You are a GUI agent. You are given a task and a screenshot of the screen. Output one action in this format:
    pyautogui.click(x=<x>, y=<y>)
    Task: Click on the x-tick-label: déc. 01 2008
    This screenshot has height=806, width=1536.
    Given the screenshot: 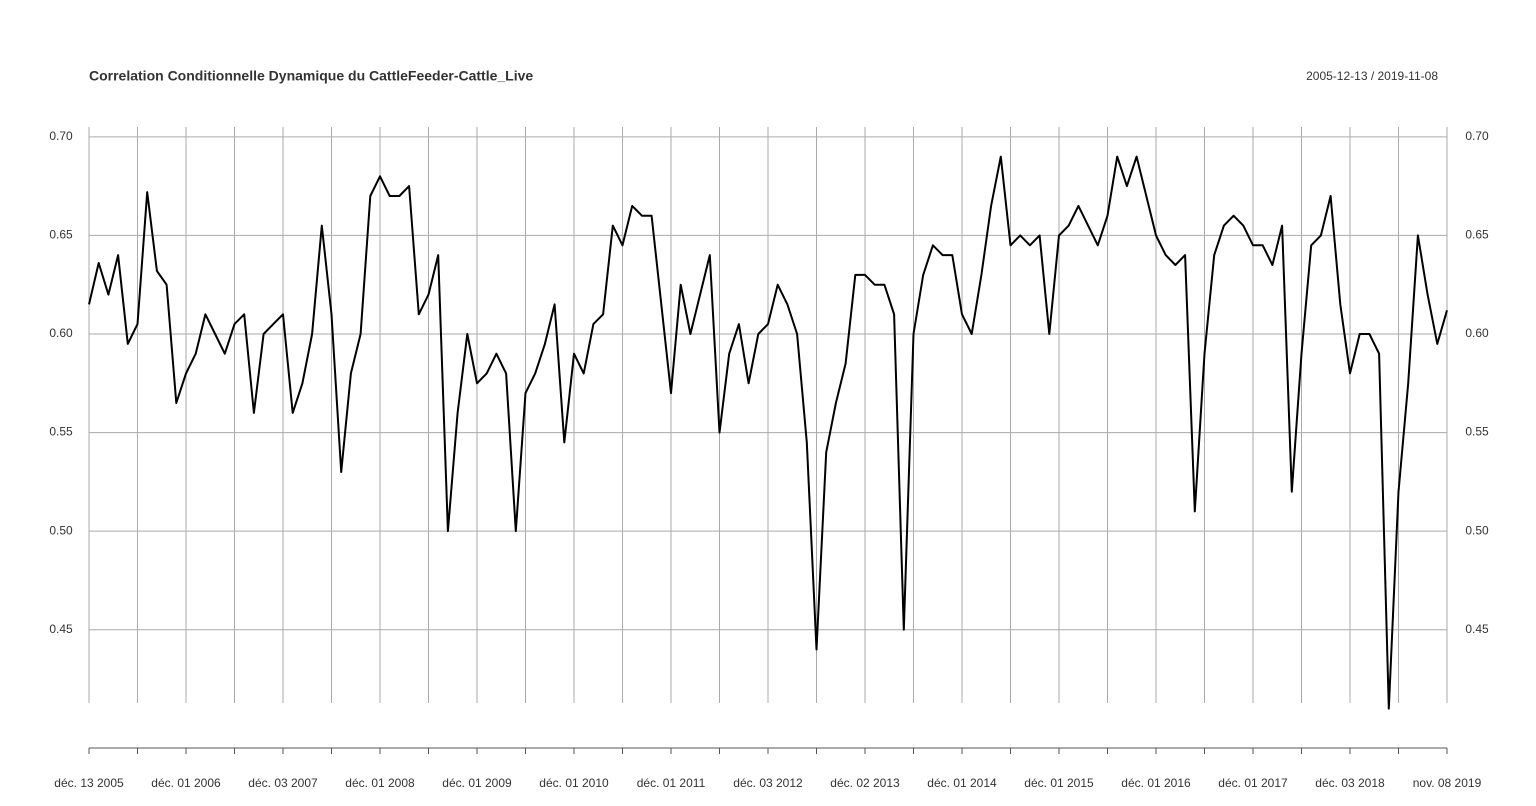 What is the action you would take?
    pyautogui.click(x=380, y=783)
    